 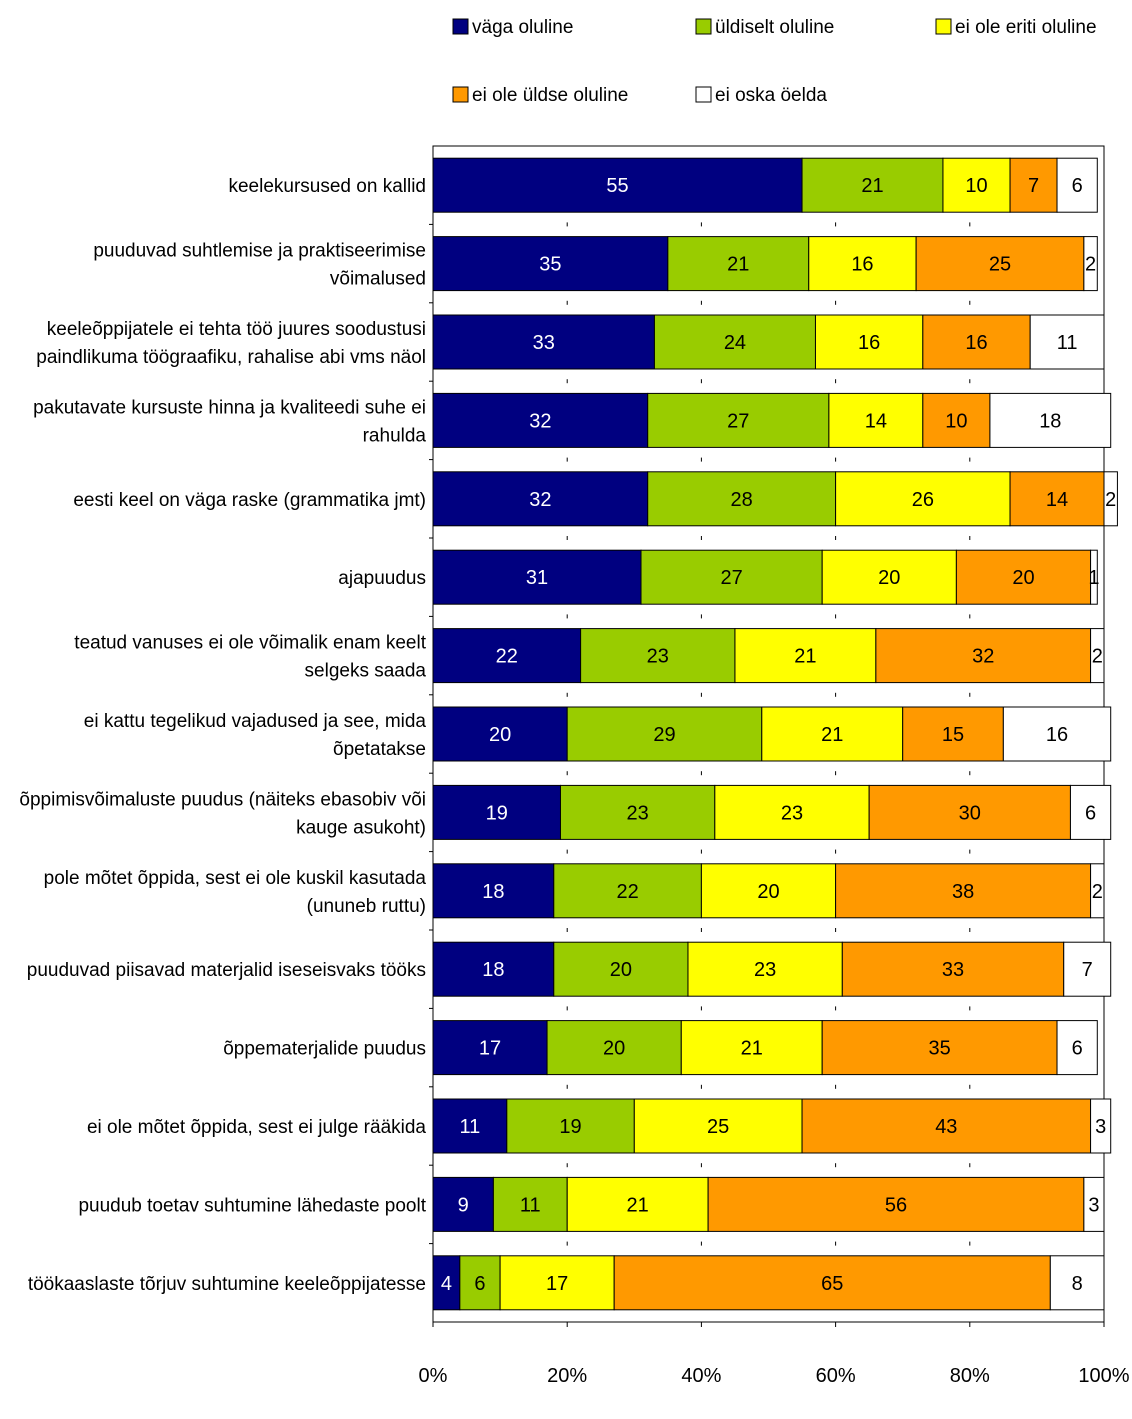 What do you see at coordinates (366, 906) in the screenshot?
I see `category-label: (ununeb ruttu)` at bounding box center [366, 906].